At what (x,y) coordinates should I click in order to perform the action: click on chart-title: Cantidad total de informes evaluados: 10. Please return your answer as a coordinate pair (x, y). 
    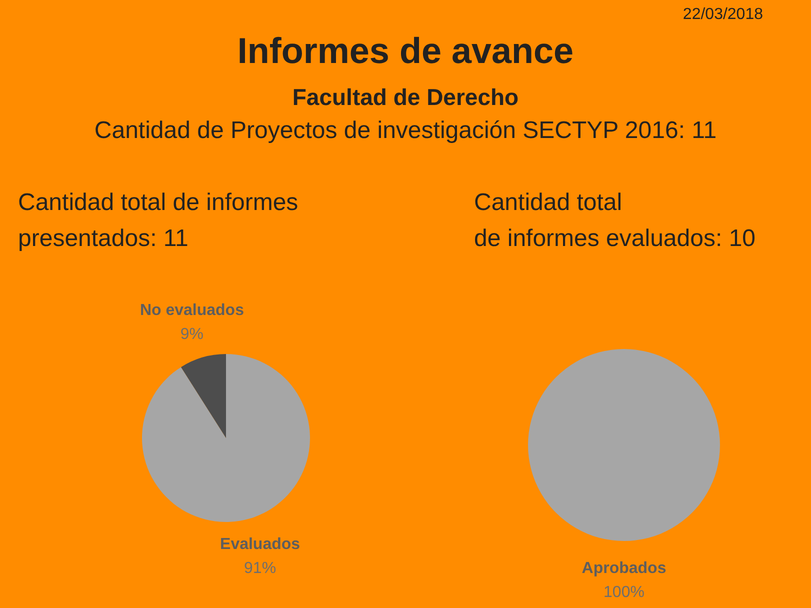
    Looking at the image, I should click on (615, 221).